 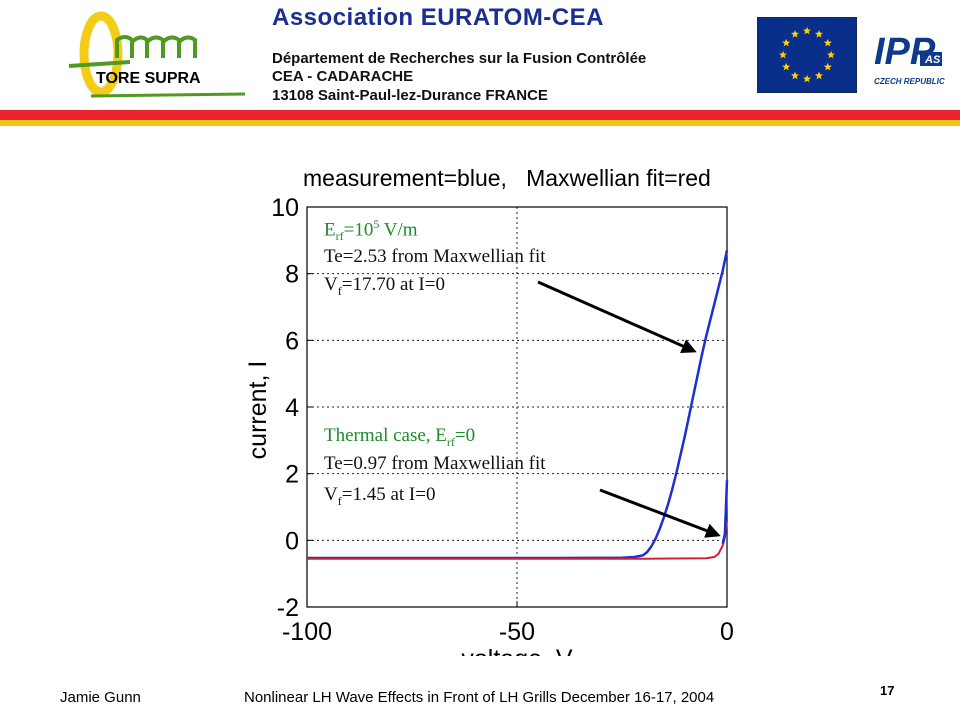 What do you see at coordinates (258, 410) in the screenshot?
I see `y-axis-label: current, I` at bounding box center [258, 410].